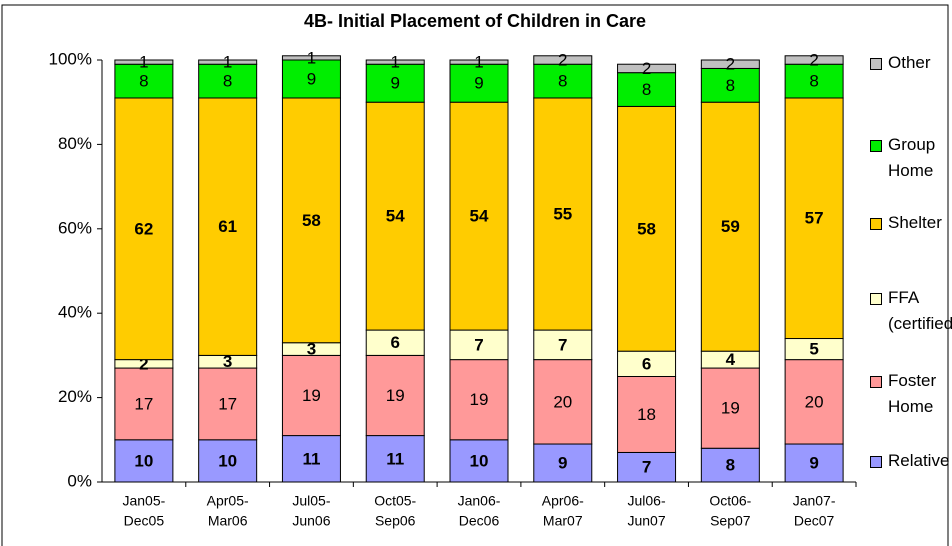 Image resolution: width=952 pixels, height=546 pixels. I want to click on x-tick-label: Oct06-, so click(730, 501).